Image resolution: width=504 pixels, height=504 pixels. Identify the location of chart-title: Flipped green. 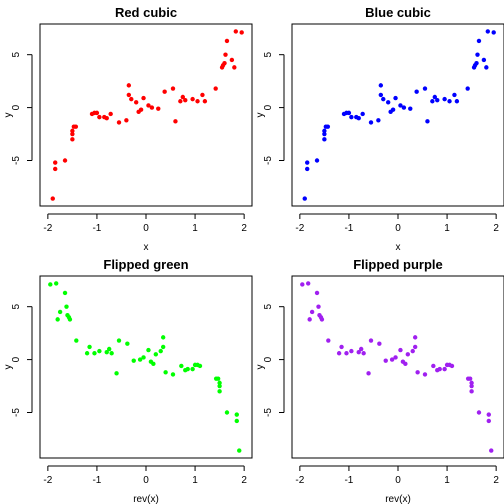
(145, 264).